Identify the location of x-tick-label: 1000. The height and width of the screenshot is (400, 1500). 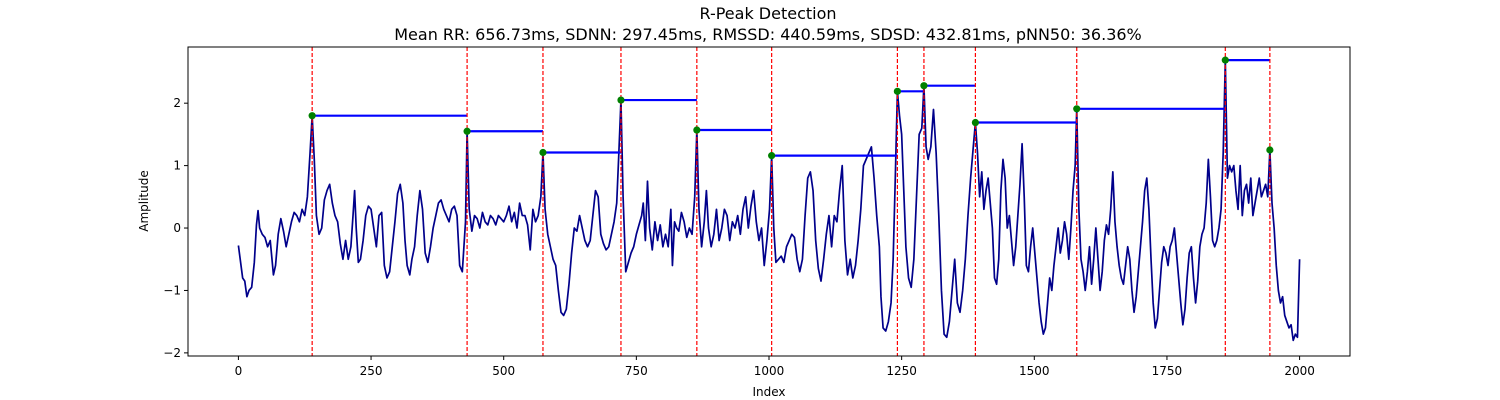
(769, 371).